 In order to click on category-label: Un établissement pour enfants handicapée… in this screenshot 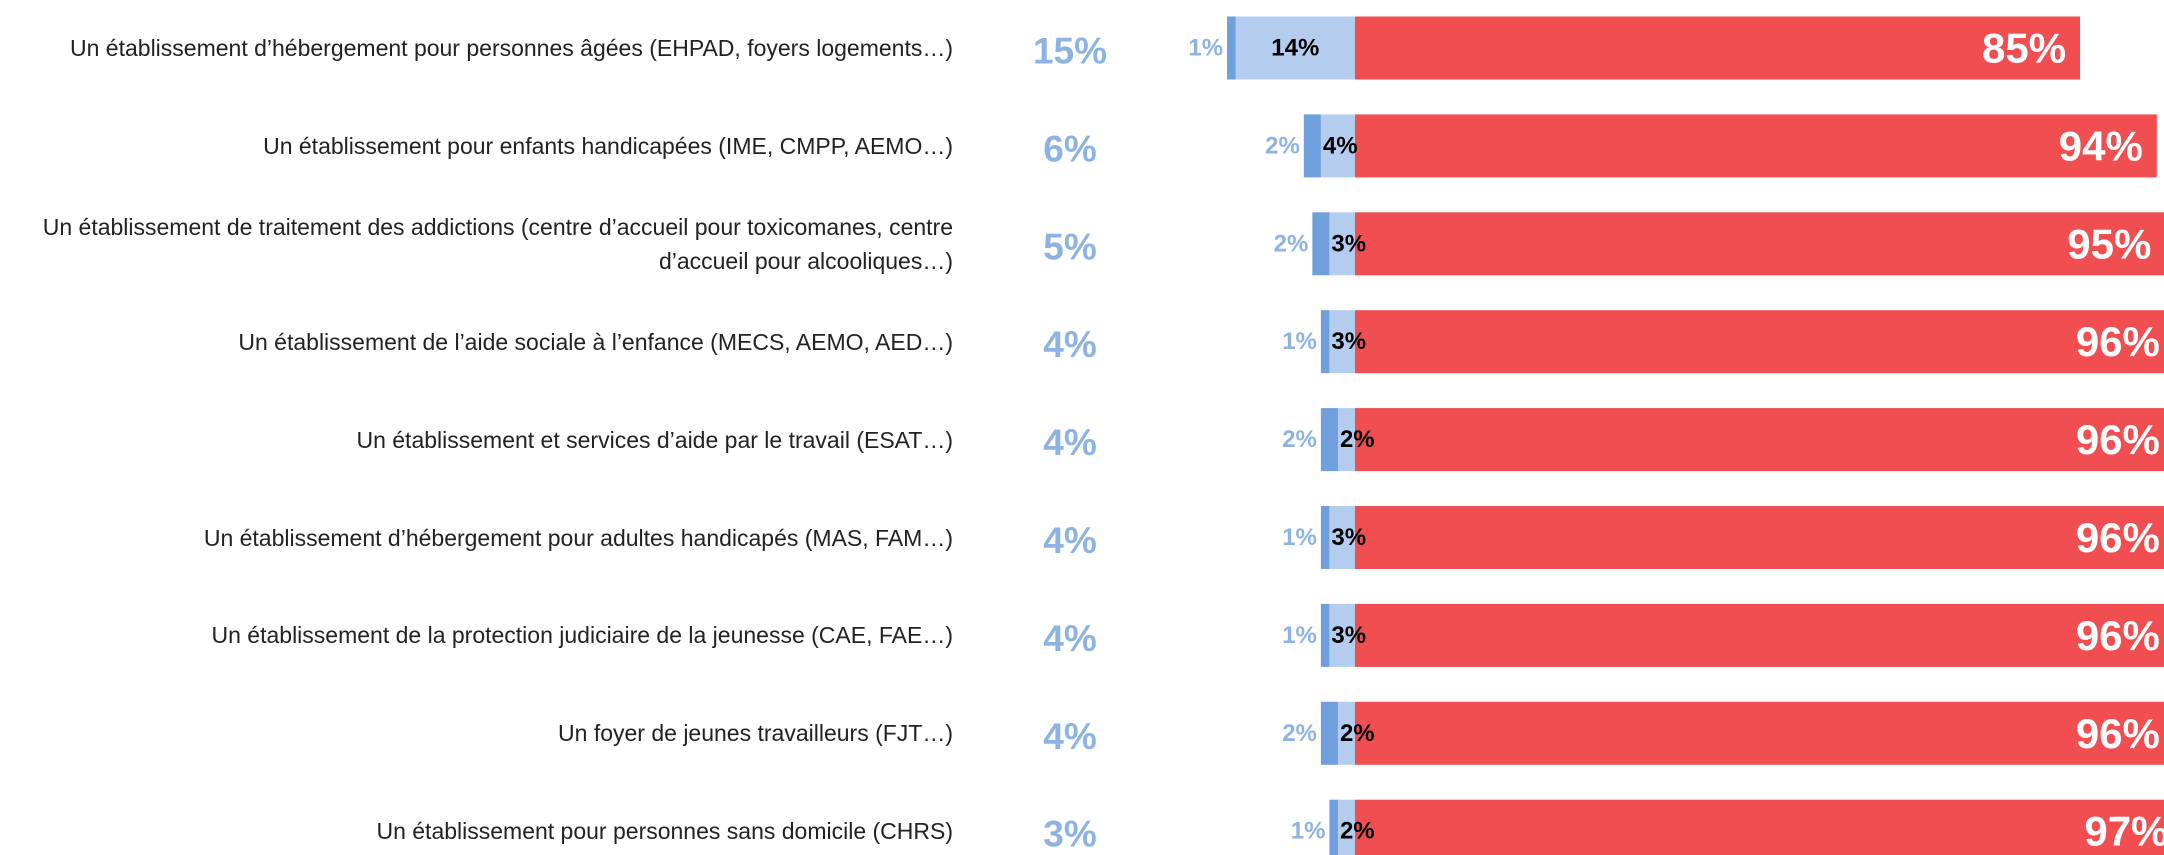, I will do `click(608, 145)`.